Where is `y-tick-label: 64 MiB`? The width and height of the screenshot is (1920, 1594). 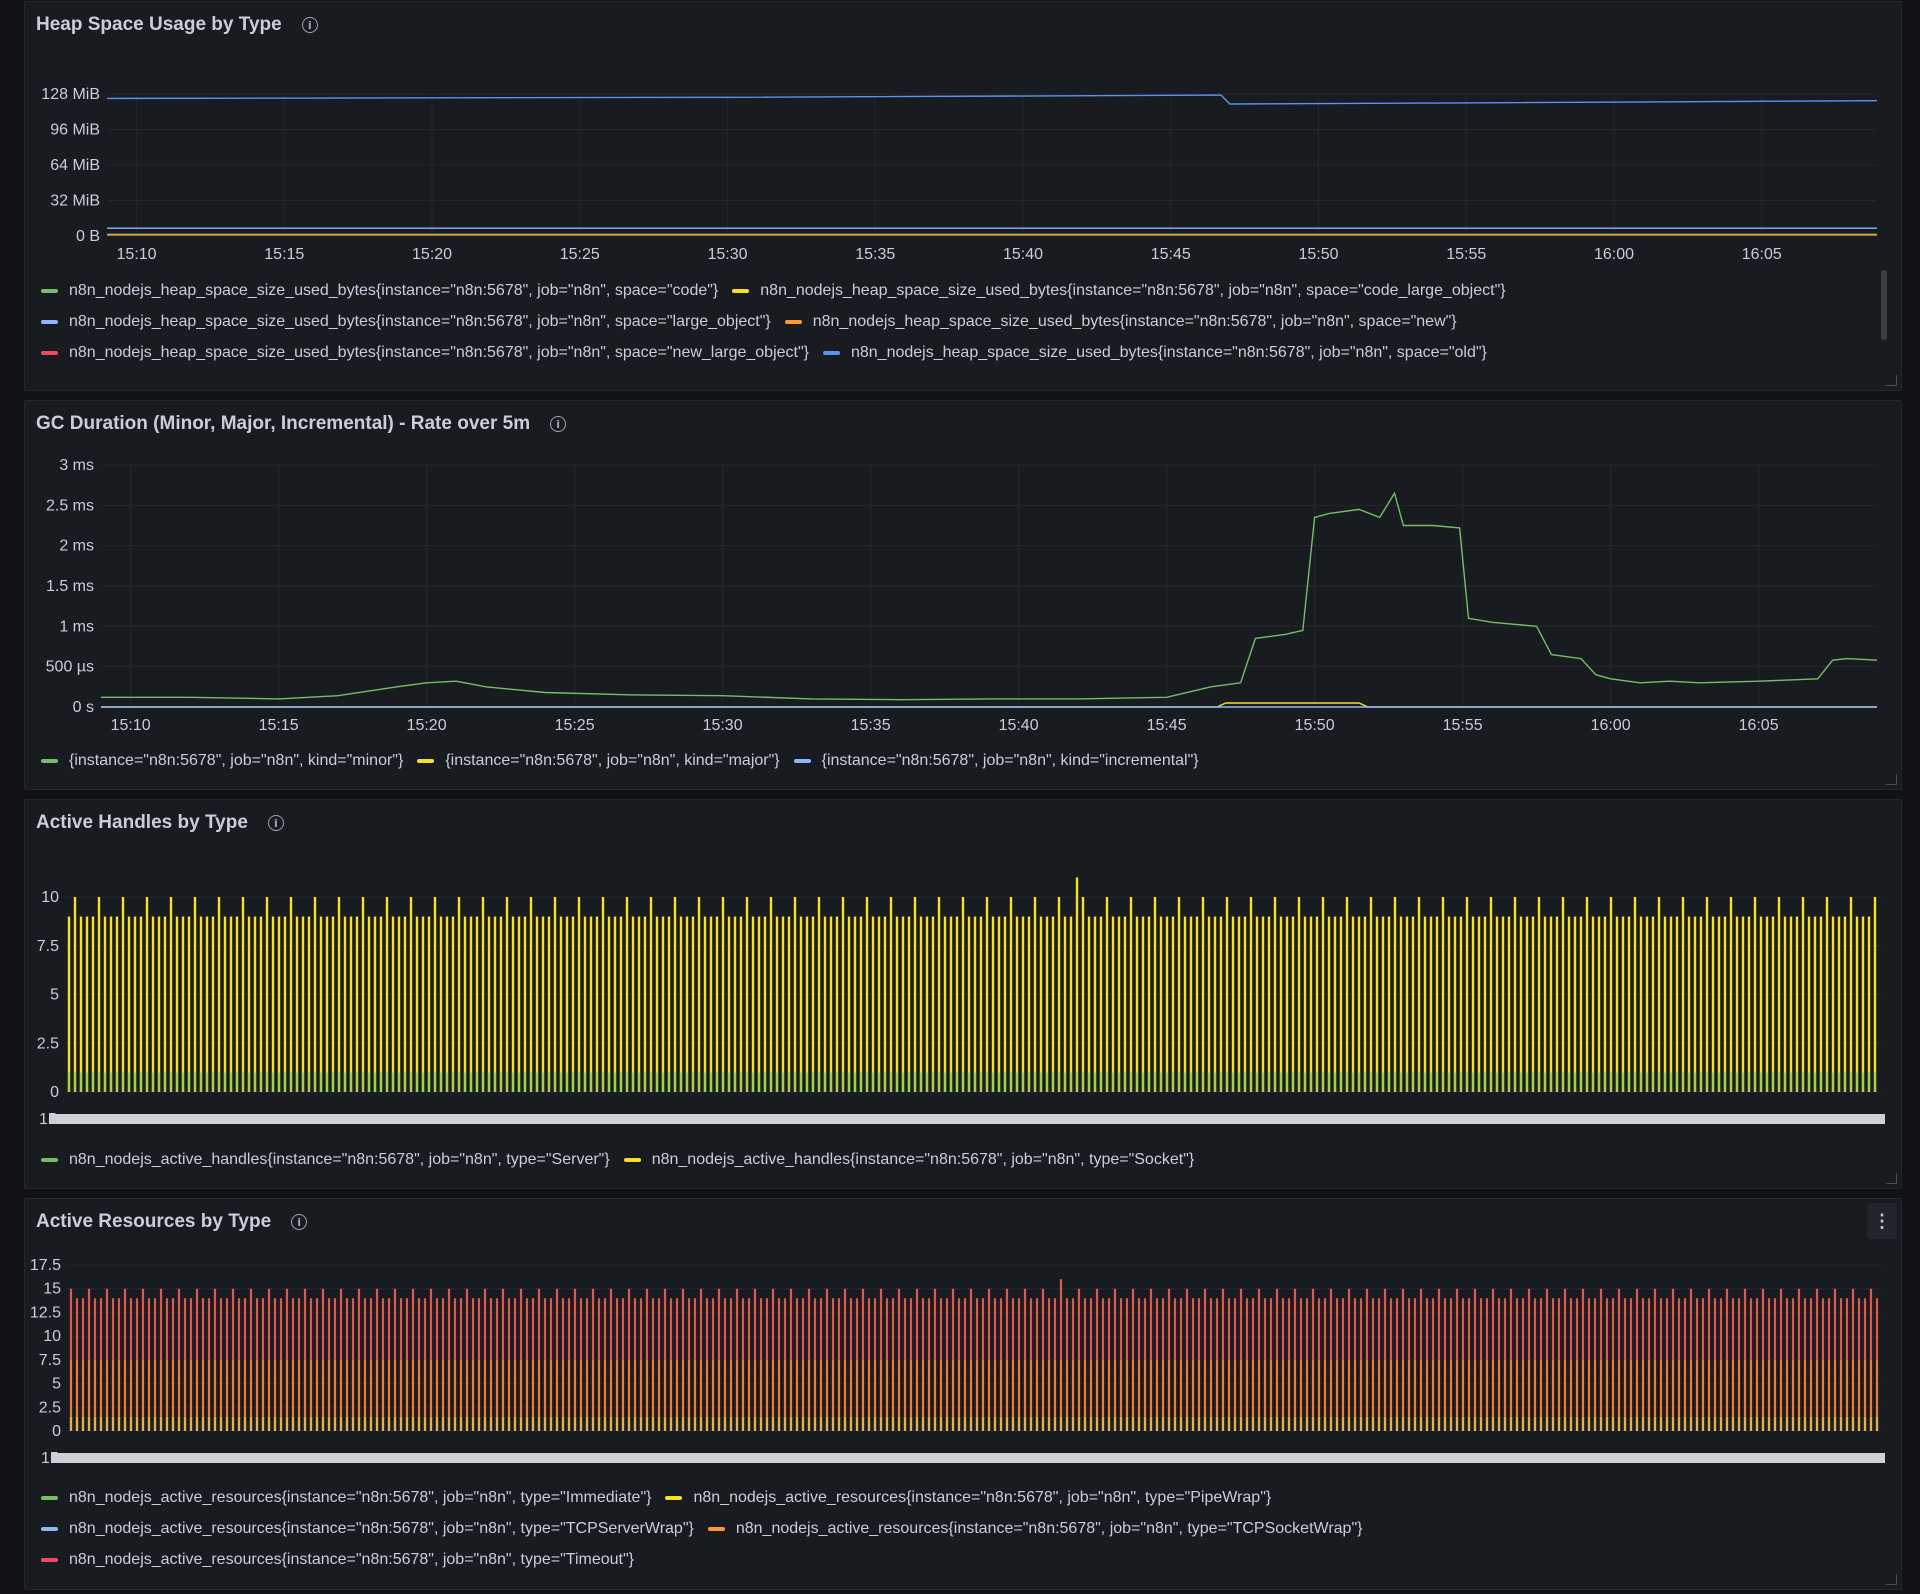 y-tick-label: 64 MiB is located at coordinates (75, 165).